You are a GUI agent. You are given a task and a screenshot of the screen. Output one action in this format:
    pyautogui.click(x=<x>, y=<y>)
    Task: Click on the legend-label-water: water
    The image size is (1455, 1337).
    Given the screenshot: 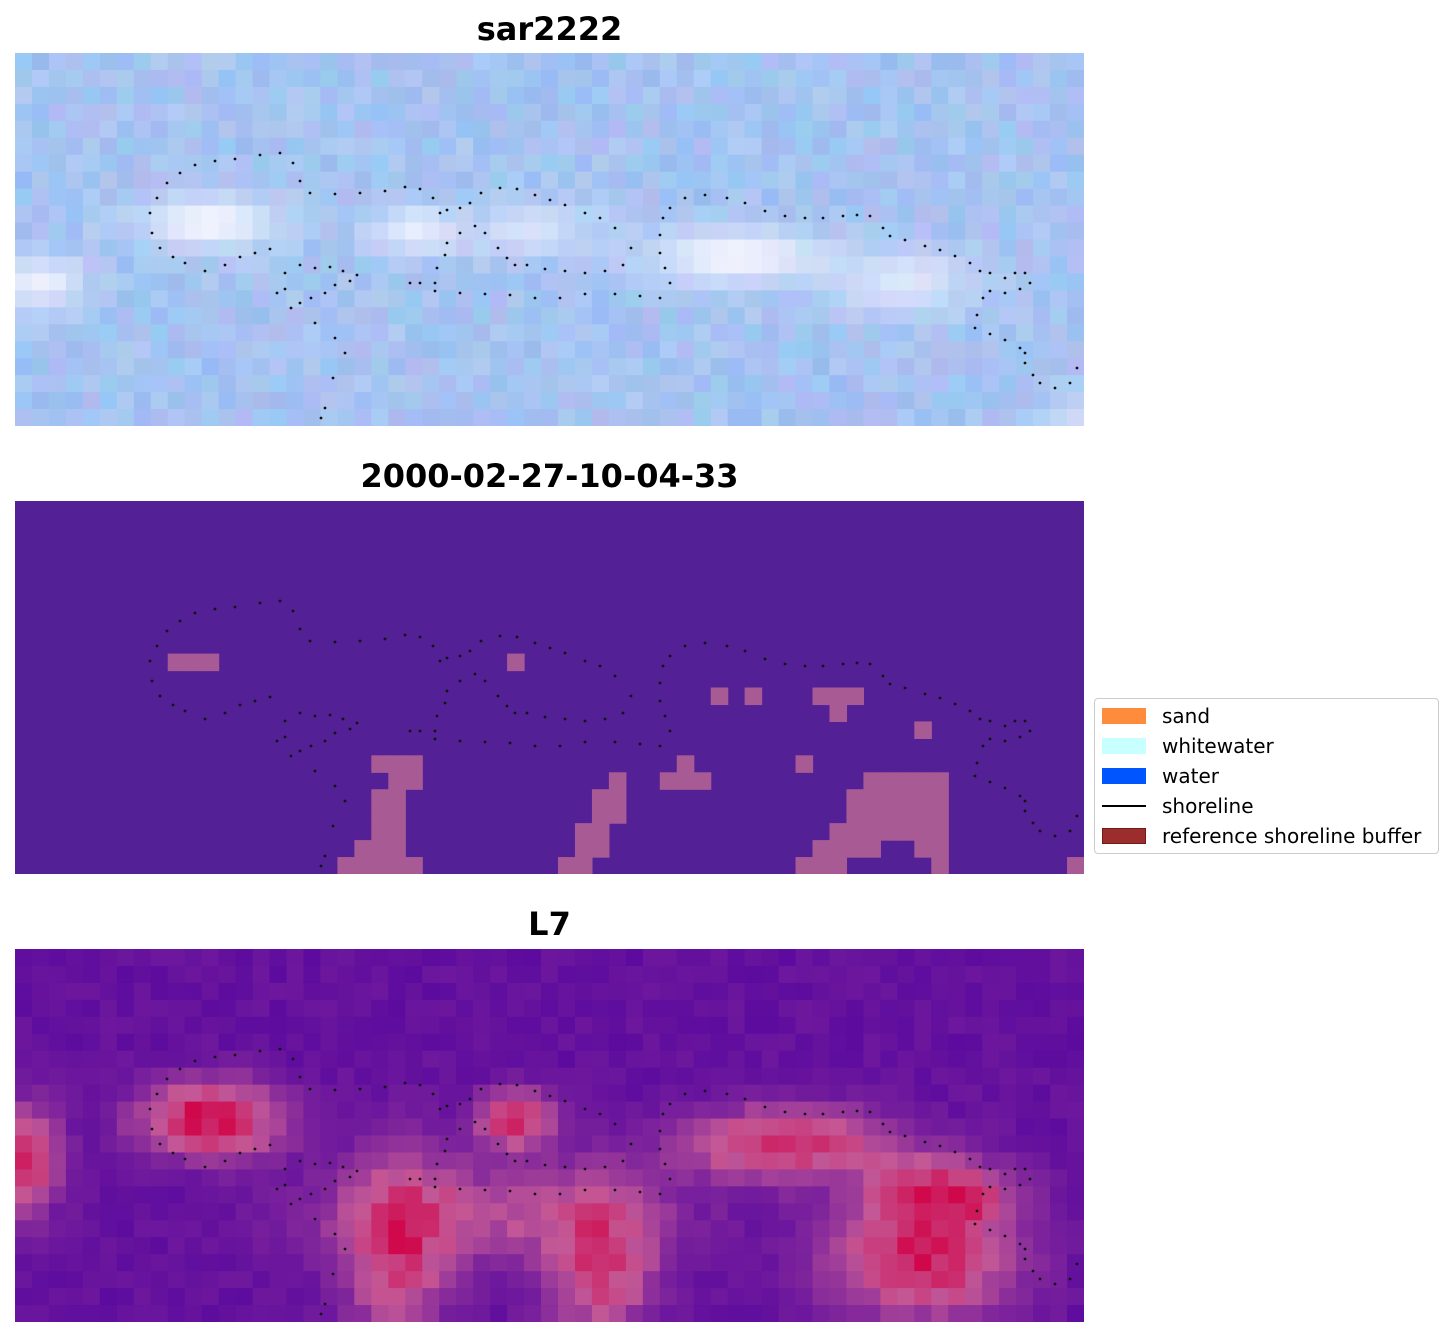 What is the action you would take?
    pyautogui.click(x=1190, y=776)
    